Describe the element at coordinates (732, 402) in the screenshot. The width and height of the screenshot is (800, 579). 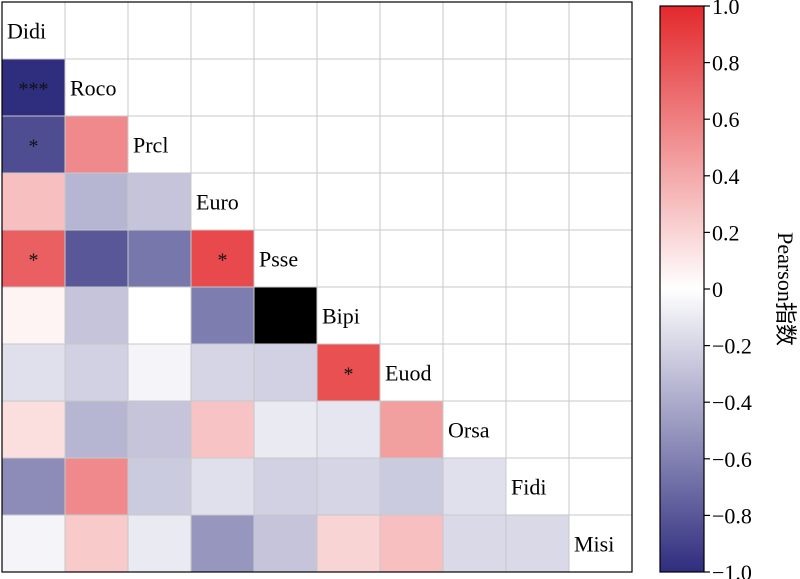
I see `colorbar-tick-label: −0.4` at that location.